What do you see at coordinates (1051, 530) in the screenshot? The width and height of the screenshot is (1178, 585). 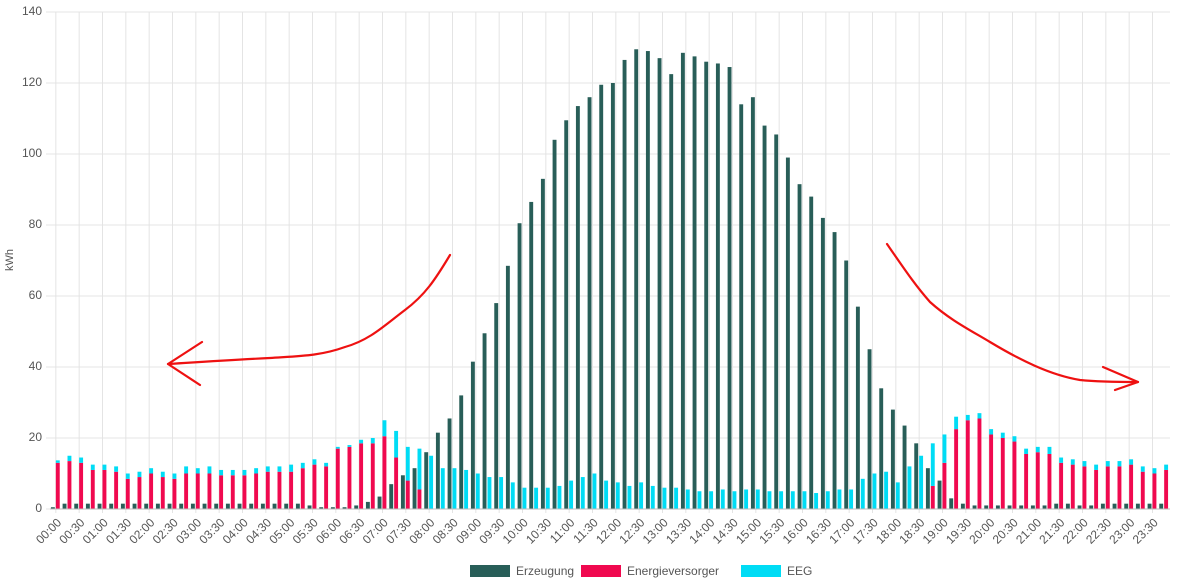 I see `x-tick-label: 21:30` at bounding box center [1051, 530].